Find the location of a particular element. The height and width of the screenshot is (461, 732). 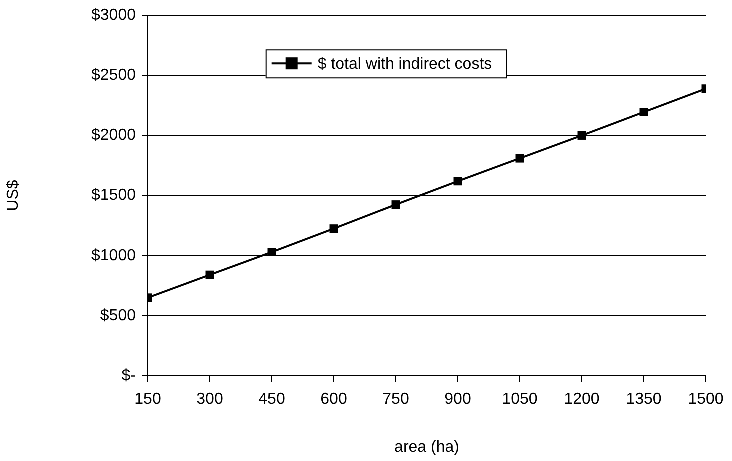

x-tick-label: 900 is located at coordinates (458, 399).